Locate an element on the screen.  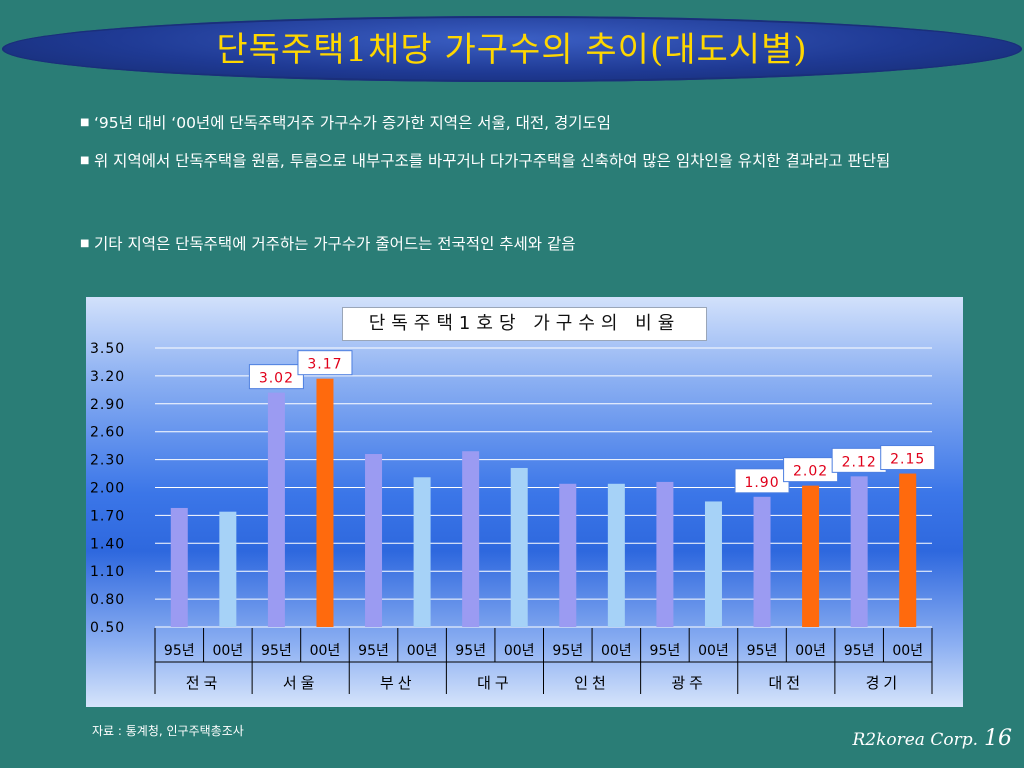
x-group-label: 부산 is located at coordinates (398, 683).